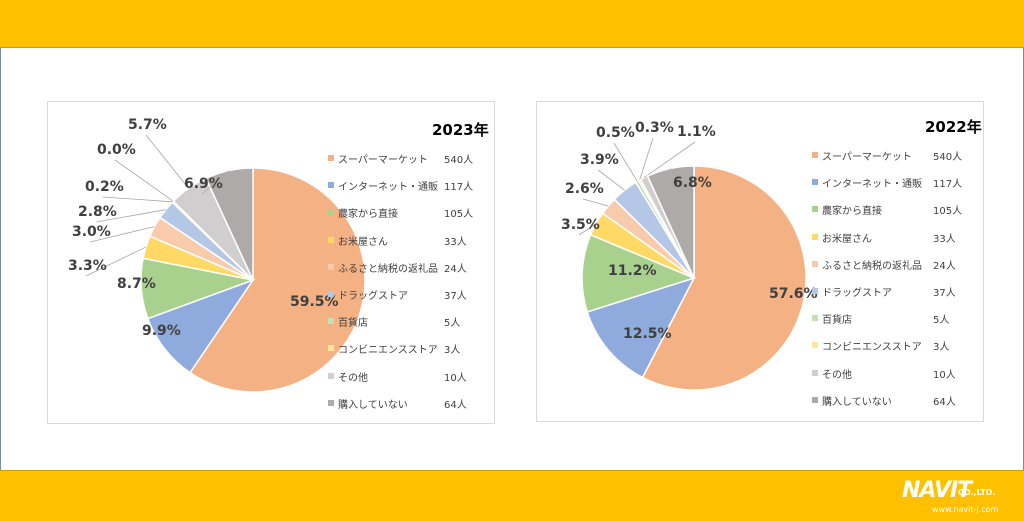  Describe the element at coordinates (452, 324) in the screenshot. I see `legend-count: 5人` at that location.